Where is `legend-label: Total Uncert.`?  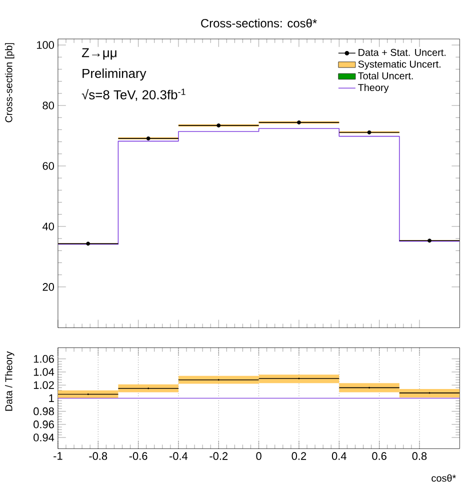
legend-label: Total Uncert. is located at coordinates (385, 76).